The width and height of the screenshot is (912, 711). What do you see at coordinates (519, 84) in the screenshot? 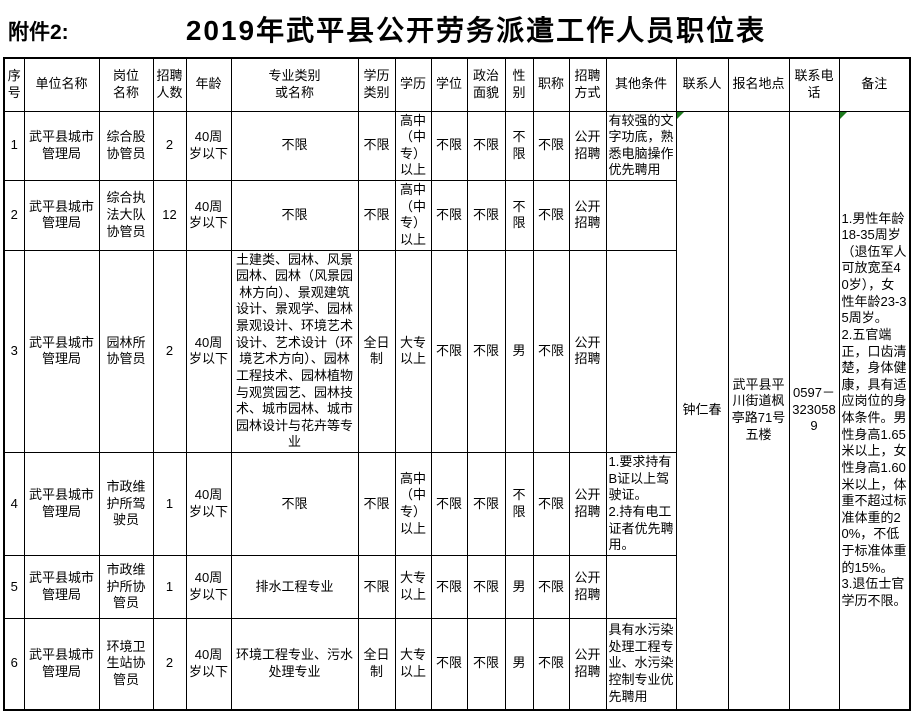
I see `col-header-gender: 性别` at bounding box center [519, 84].